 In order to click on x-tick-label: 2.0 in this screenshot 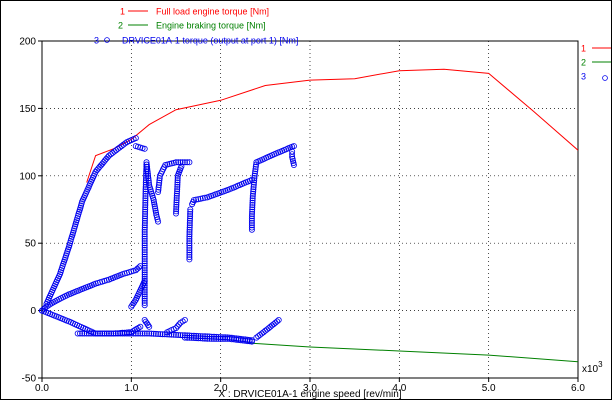, I will do `click(221, 388)`.